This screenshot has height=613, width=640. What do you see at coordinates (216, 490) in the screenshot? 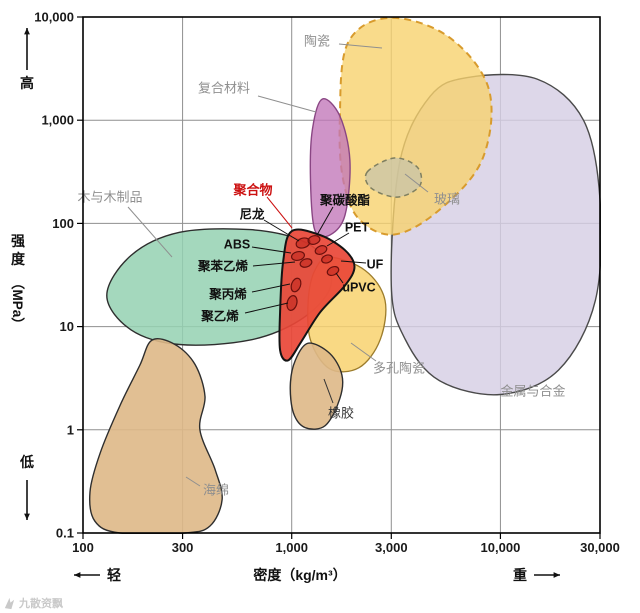
I see `label-sponge: 海绵` at bounding box center [216, 490].